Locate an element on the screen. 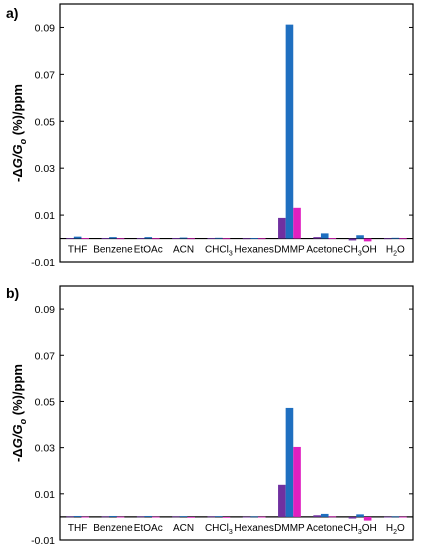  panel-label: a) is located at coordinates (12, 13).